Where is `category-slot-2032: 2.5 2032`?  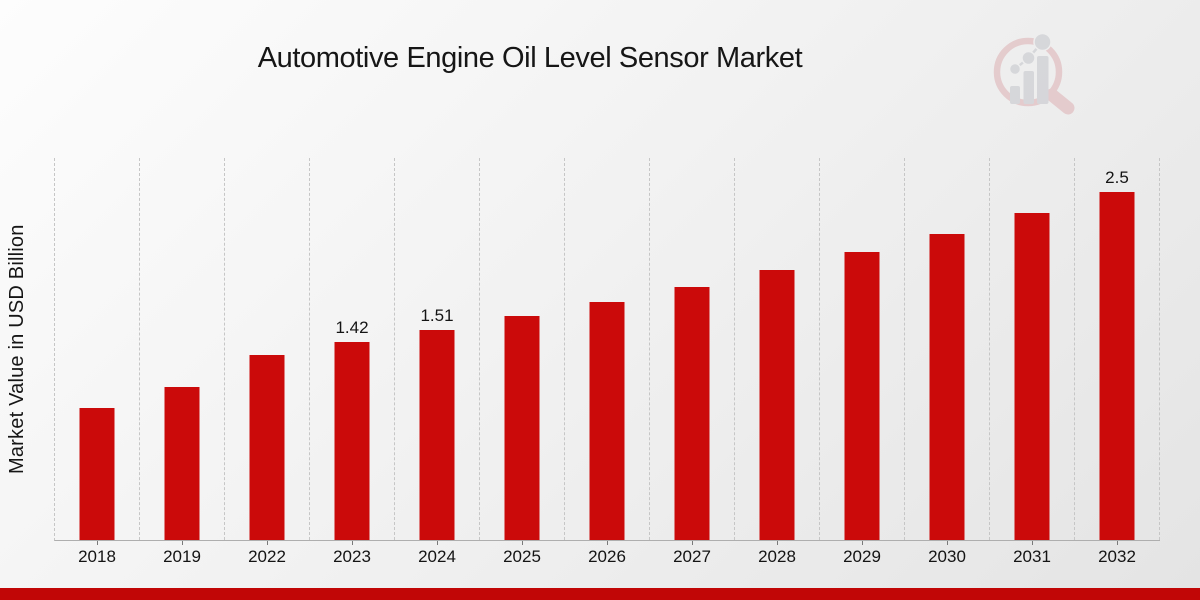
category-slot-2032: 2.5 2032 is located at coordinates (1117, 362).